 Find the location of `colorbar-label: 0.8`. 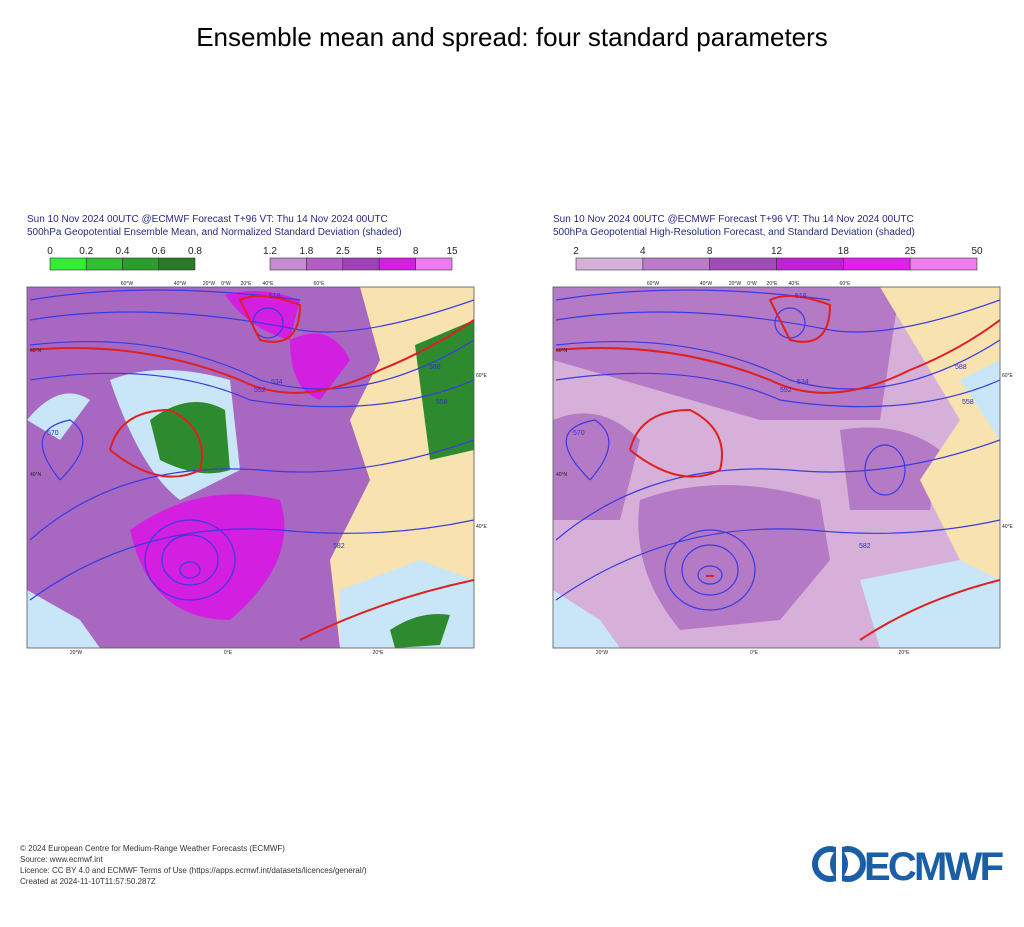

colorbar-label: 0.8 is located at coordinates (195, 251).